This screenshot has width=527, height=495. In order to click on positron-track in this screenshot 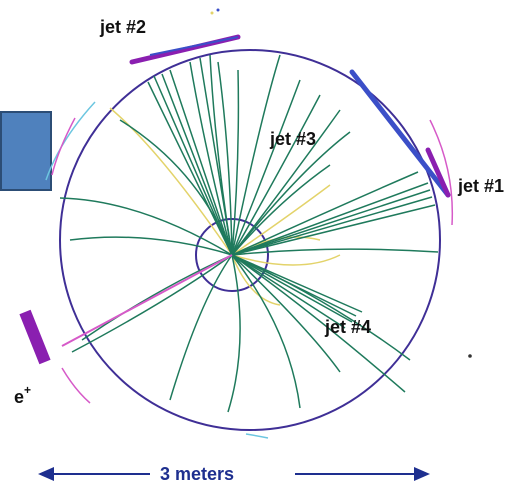, I will do `click(147, 300)`.